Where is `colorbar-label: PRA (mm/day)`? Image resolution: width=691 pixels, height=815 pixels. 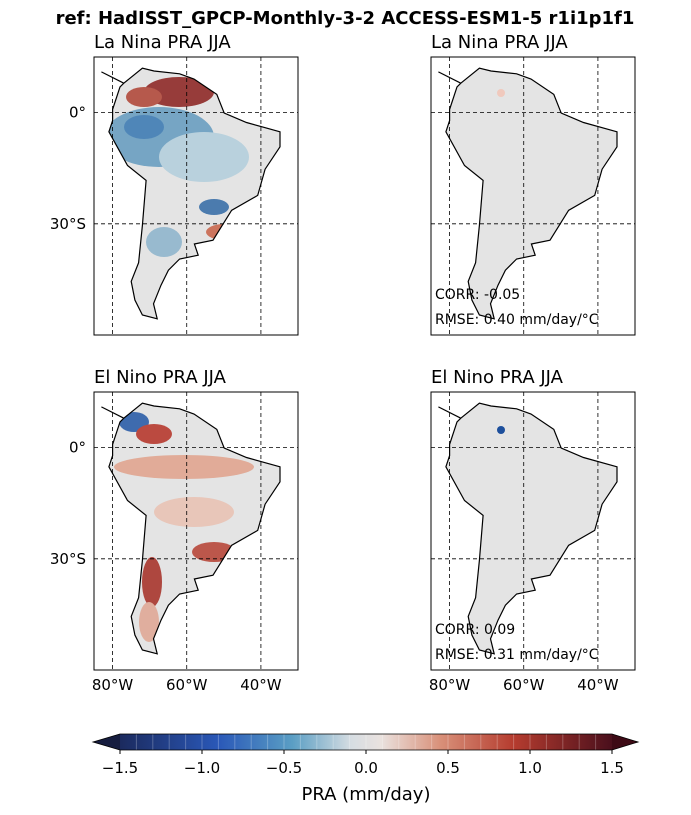 colorbar-label: PRA (mm/day) is located at coordinates (366, 794).